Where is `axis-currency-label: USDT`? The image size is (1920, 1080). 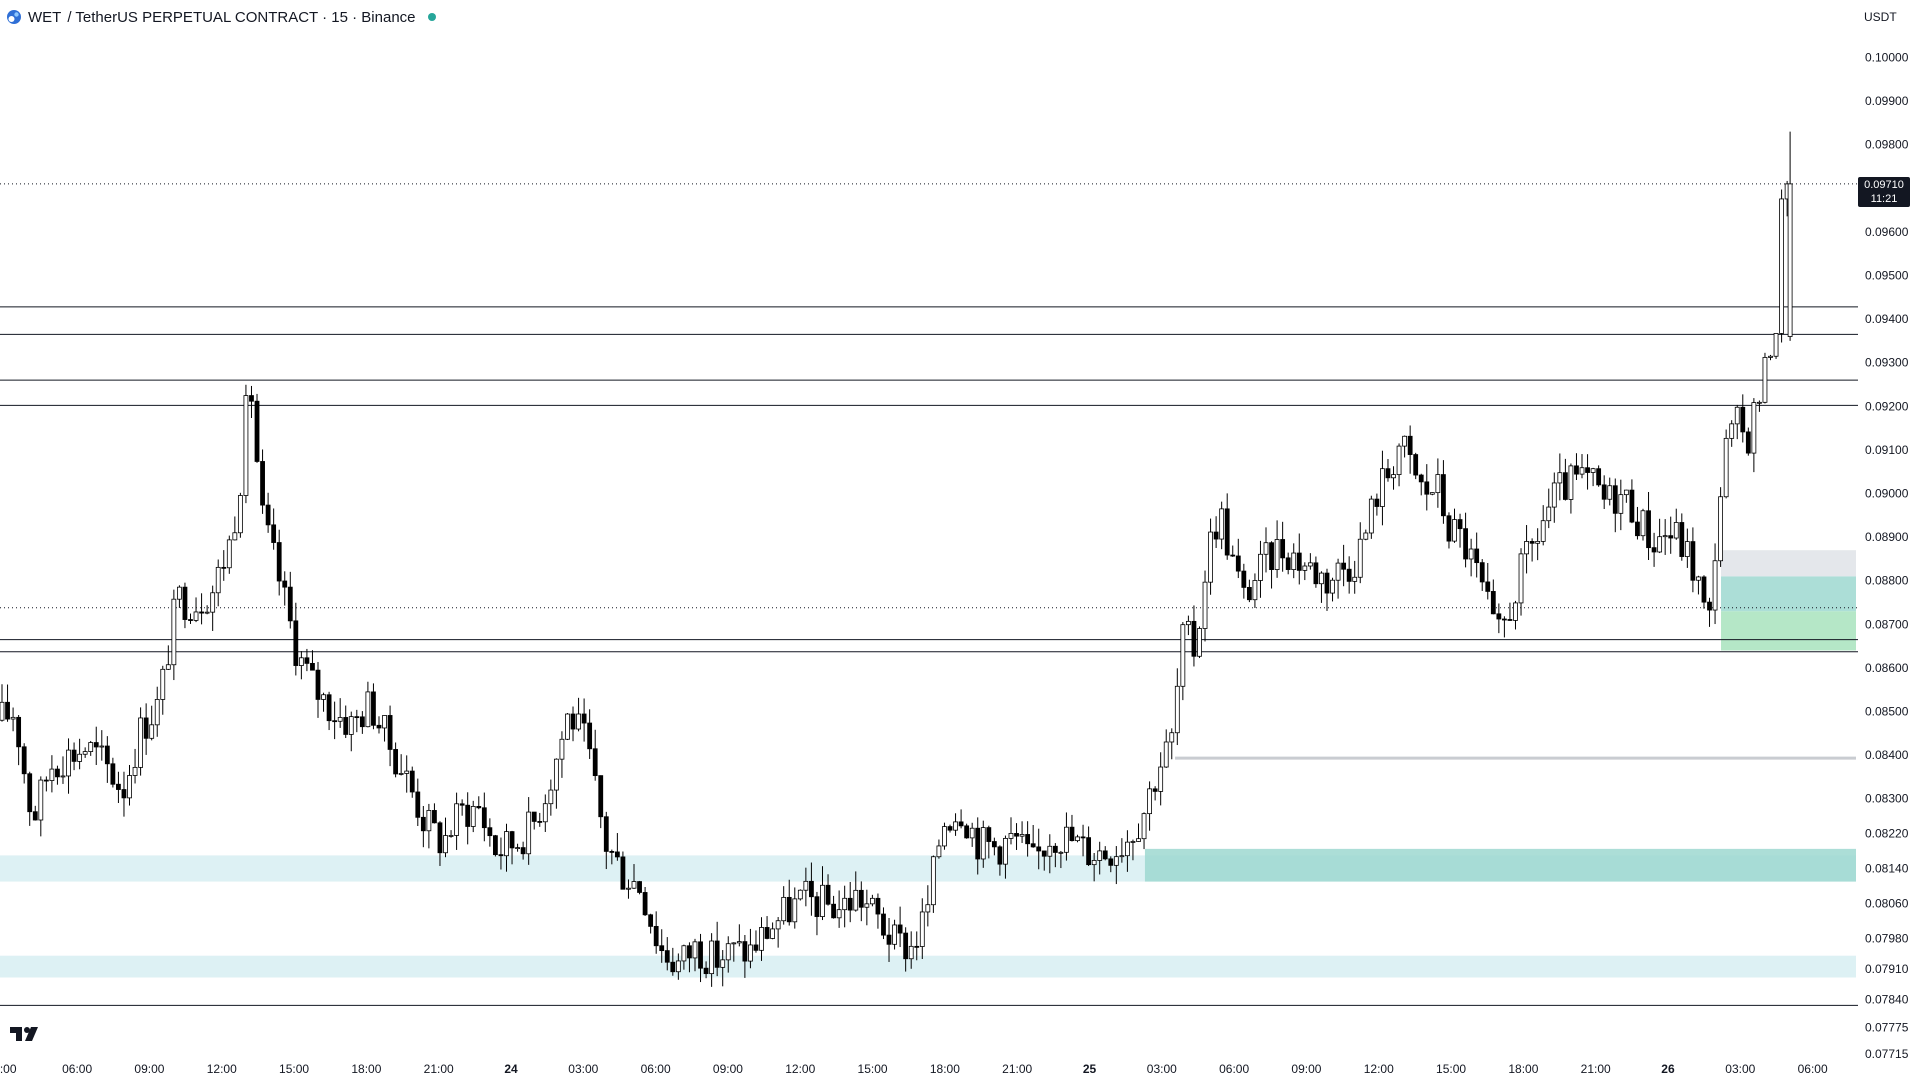 axis-currency-label: USDT is located at coordinates (1880, 17).